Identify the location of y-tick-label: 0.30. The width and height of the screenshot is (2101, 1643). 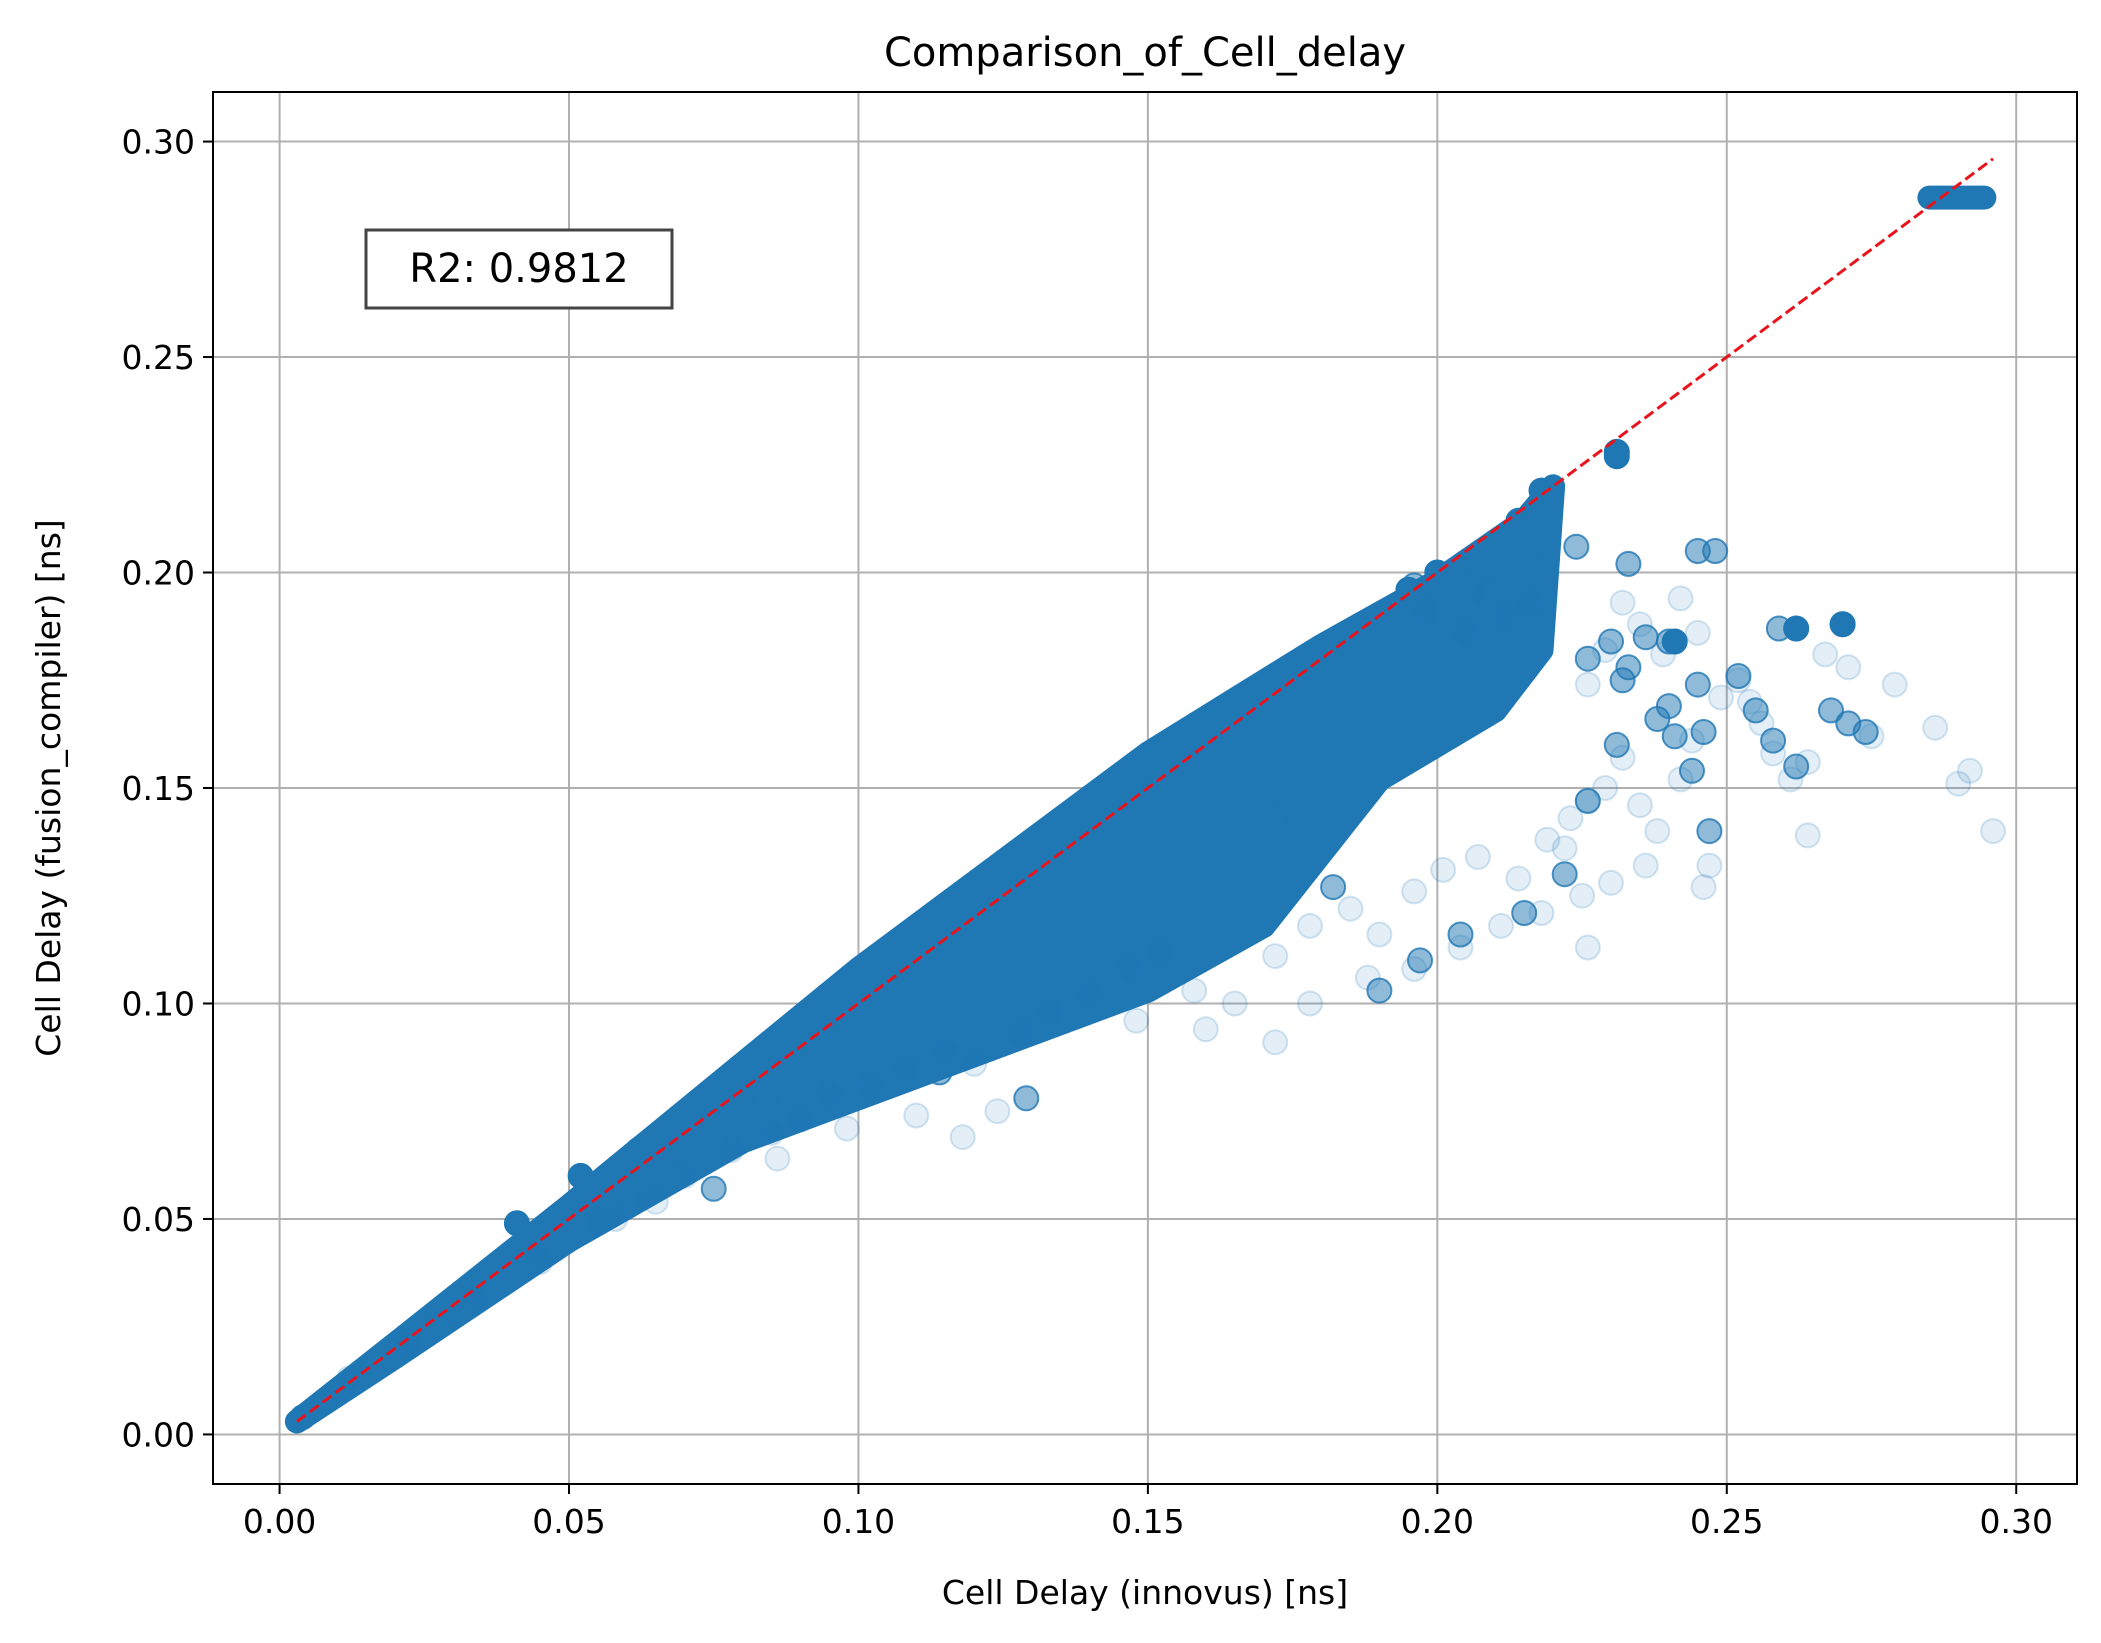
(158, 142).